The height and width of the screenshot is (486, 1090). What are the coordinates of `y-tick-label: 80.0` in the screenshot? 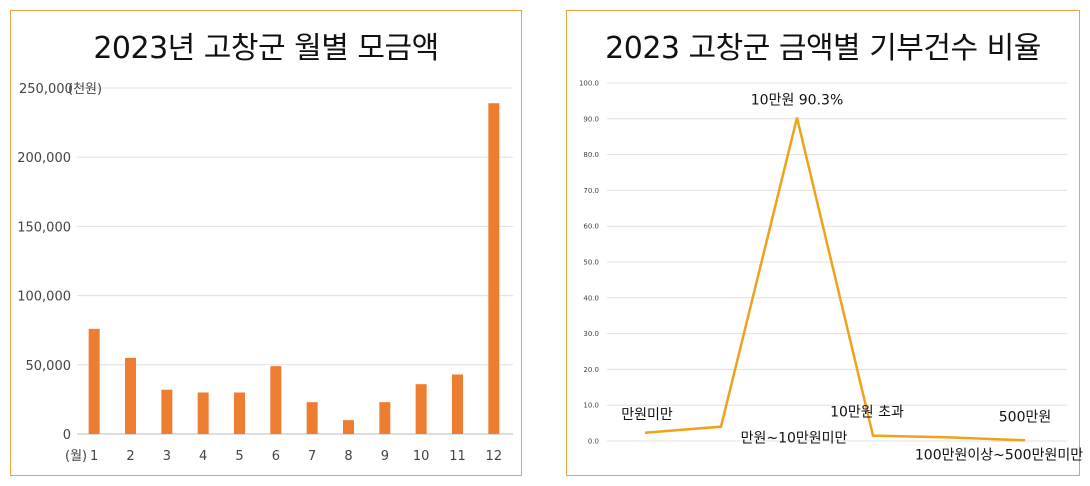 It's located at (591, 155).